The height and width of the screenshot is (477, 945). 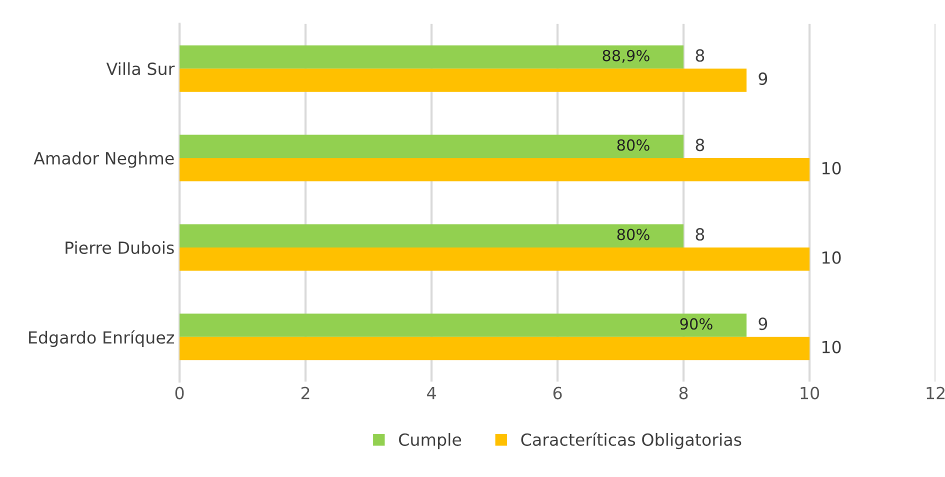 What do you see at coordinates (626, 56) in the screenshot?
I see `annotation: 88,9%` at bounding box center [626, 56].